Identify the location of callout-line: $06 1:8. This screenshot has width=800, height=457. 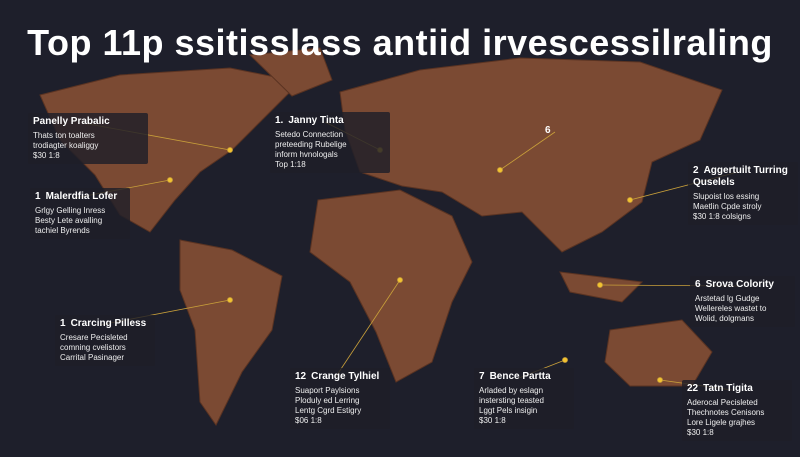
(308, 420).